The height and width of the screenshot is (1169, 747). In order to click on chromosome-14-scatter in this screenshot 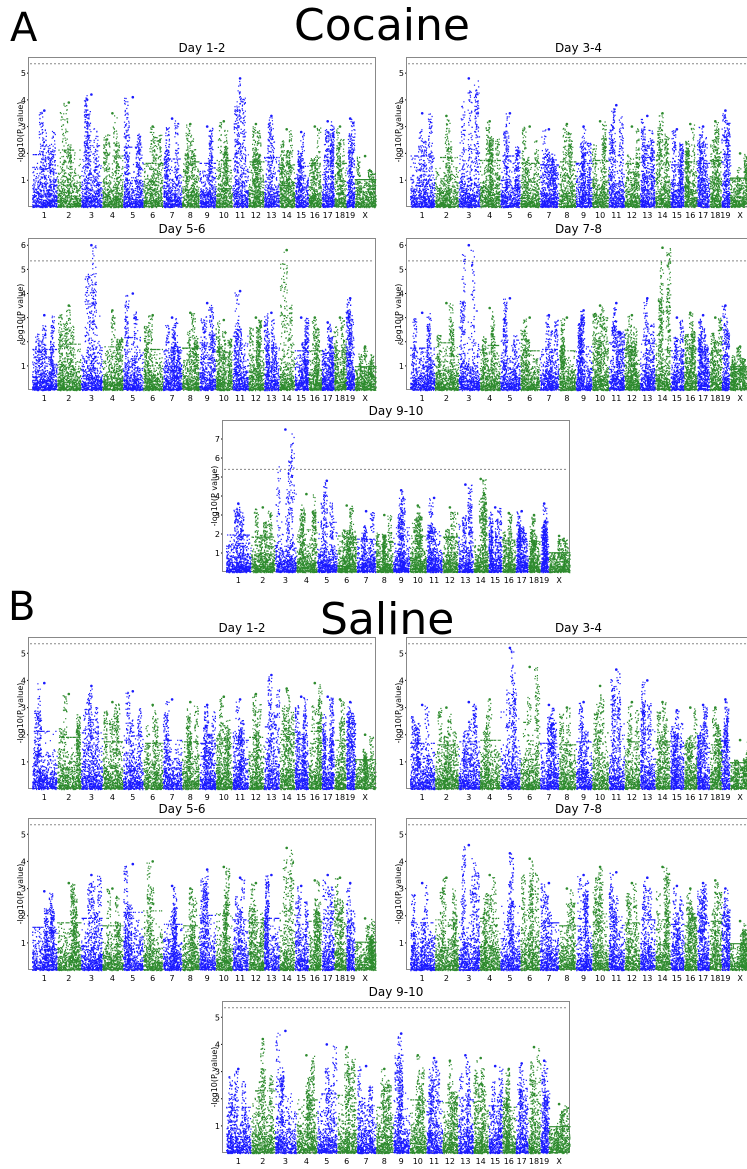, I will do `click(663, 919)`.